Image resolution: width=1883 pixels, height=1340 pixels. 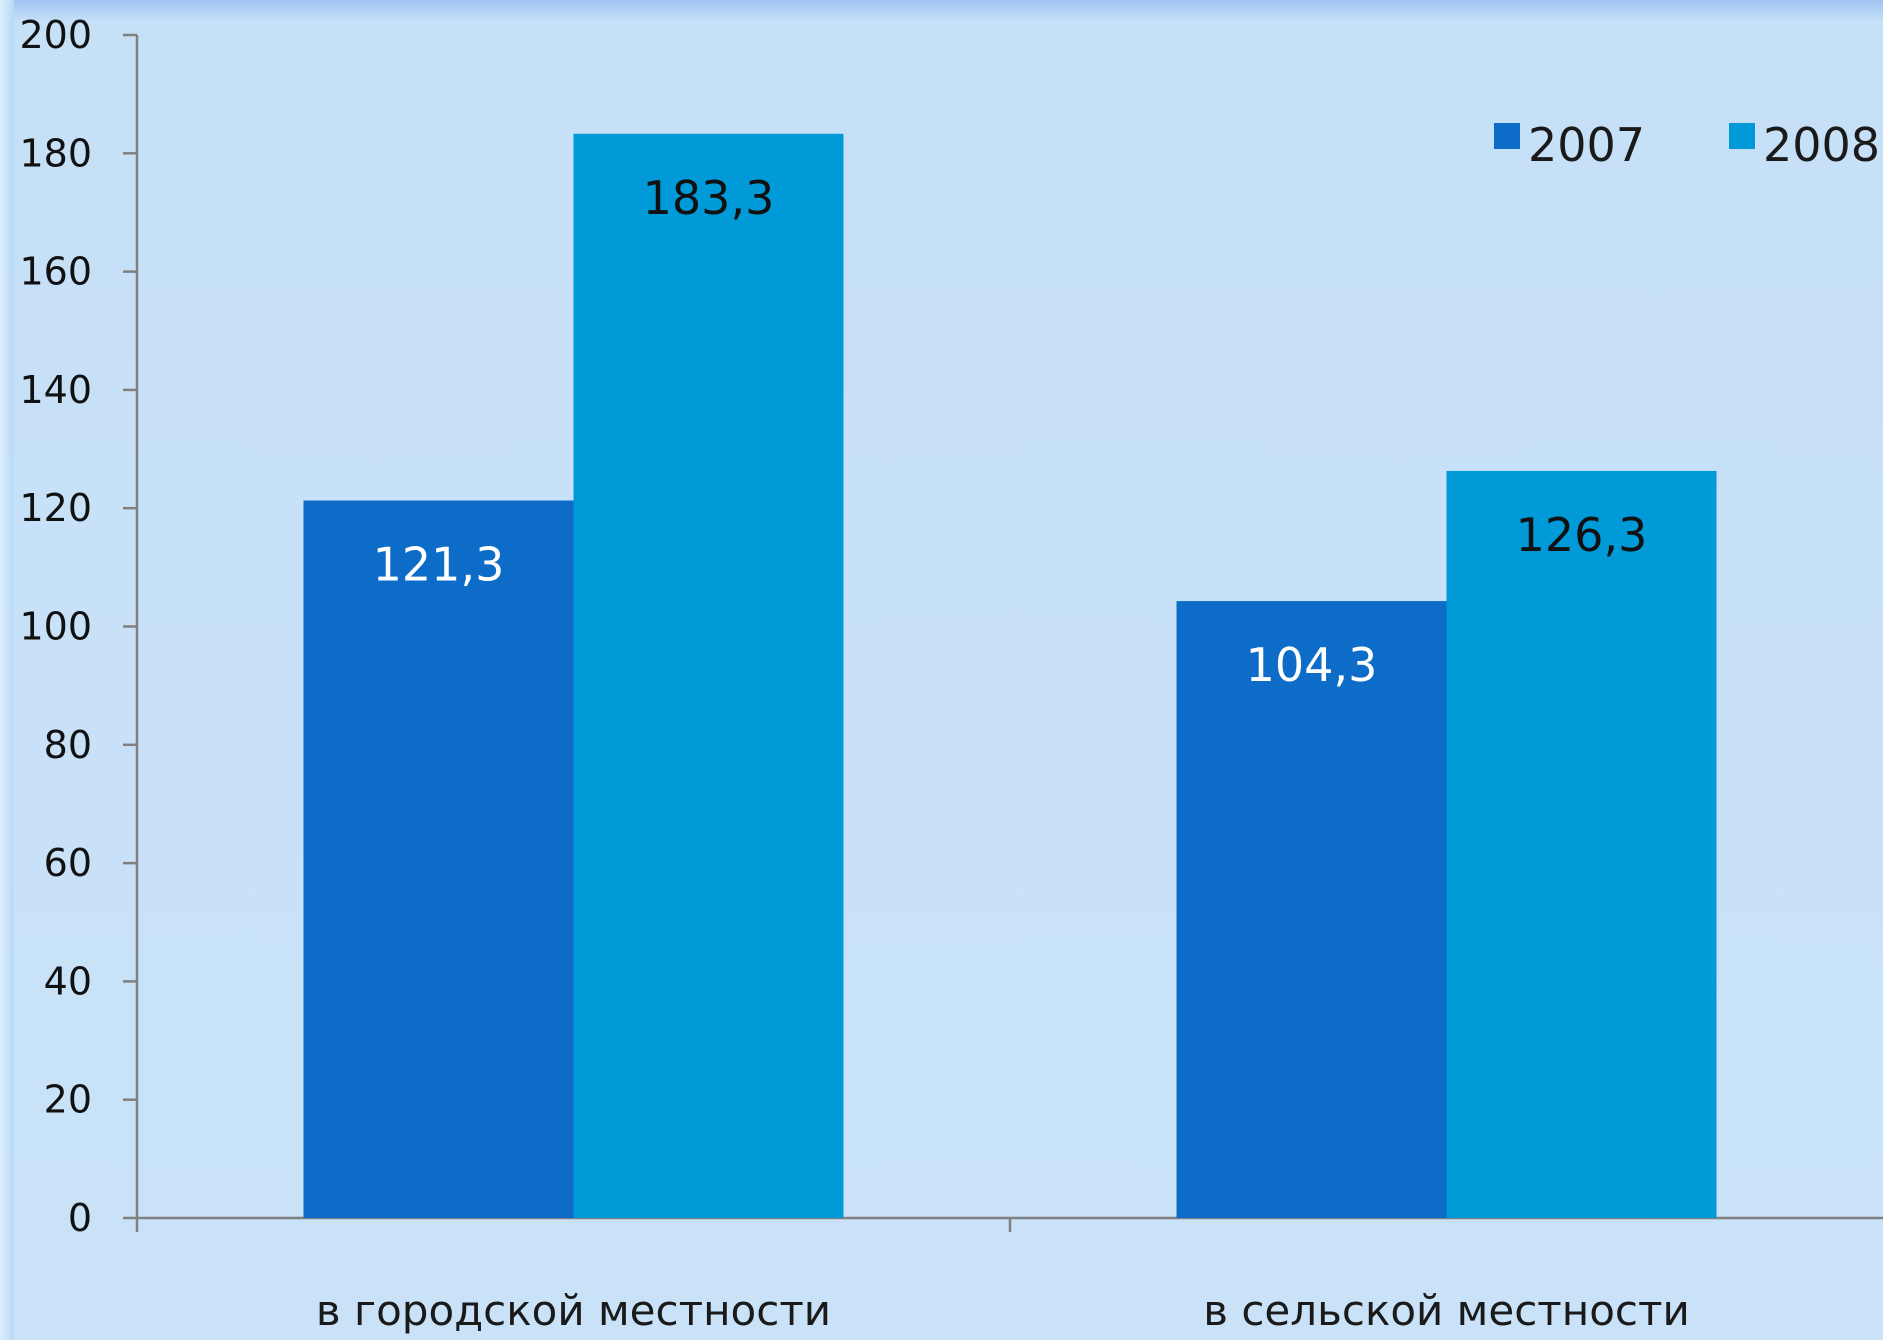 What do you see at coordinates (55, 390) in the screenshot?
I see `y-tick-label: 140` at bounding box center [55, 390].